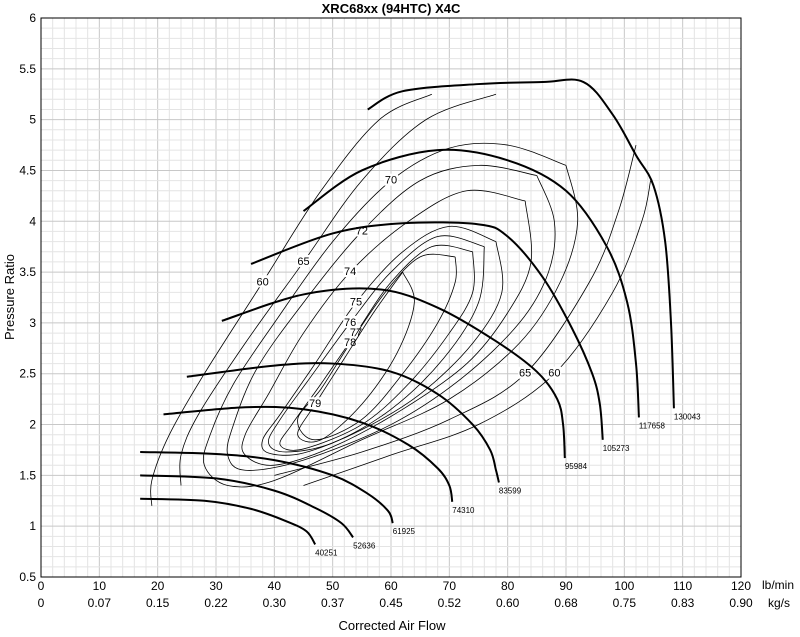 The height and width of the screenshot is (637, 800). I want to click on x-tick-label: 40, so click(275, 586).